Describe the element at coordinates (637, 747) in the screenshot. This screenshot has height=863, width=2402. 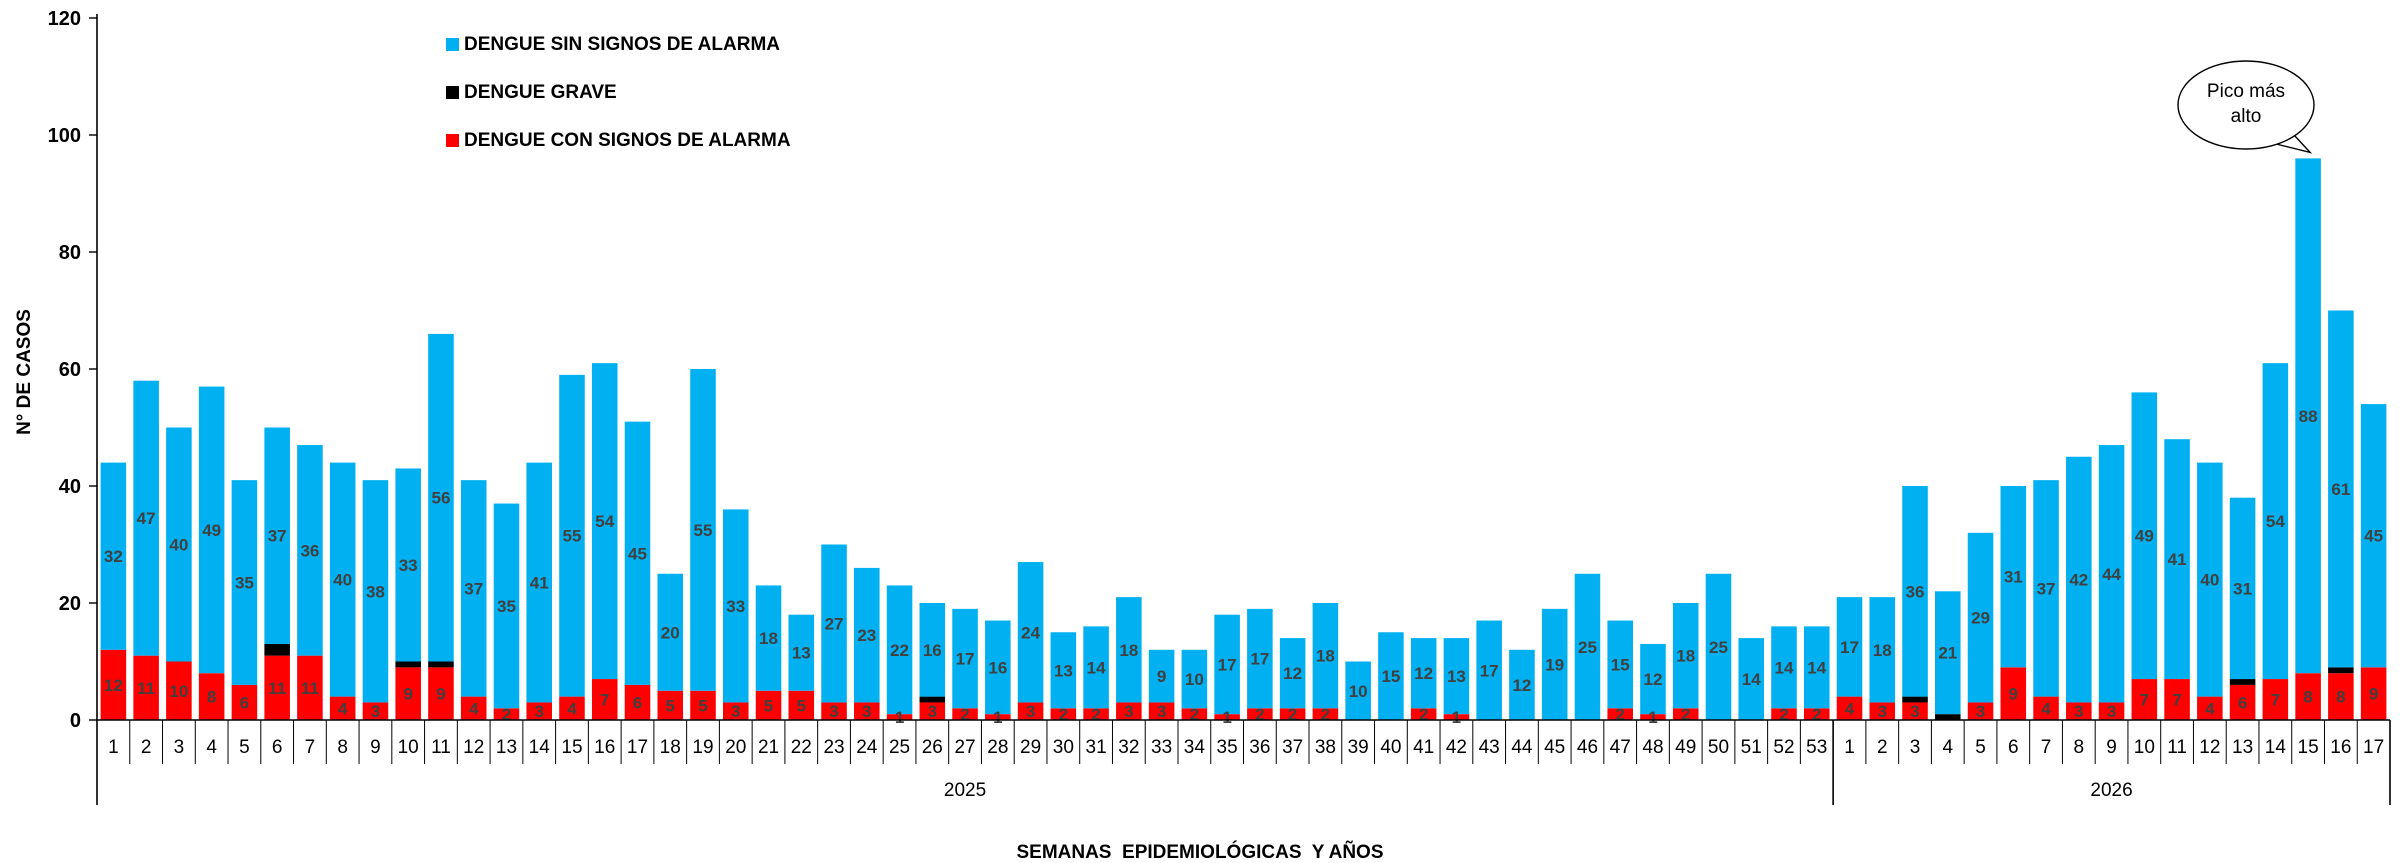
I see `x-tick-label: 17` at that location.